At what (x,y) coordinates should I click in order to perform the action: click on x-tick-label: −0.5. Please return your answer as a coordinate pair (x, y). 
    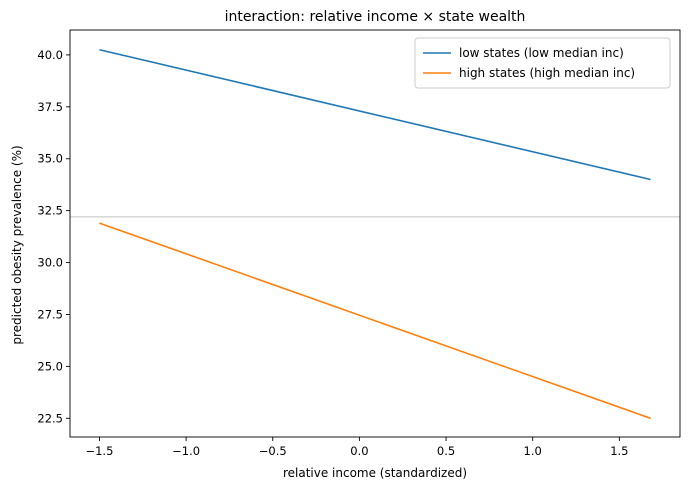
    Looking at the image, I should click on (273, 451).